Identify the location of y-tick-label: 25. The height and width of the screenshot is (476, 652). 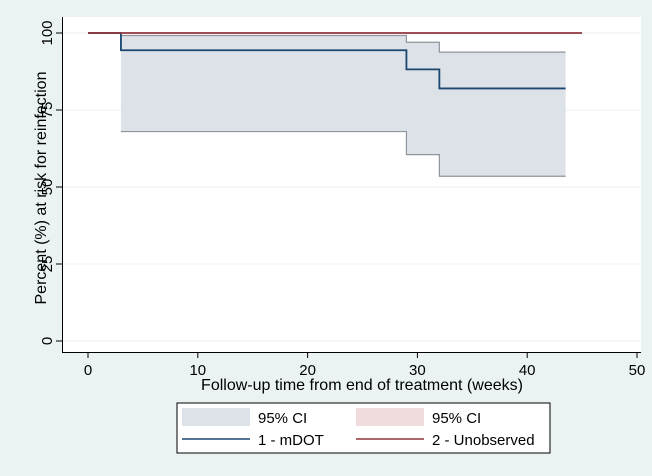
(47, 264).